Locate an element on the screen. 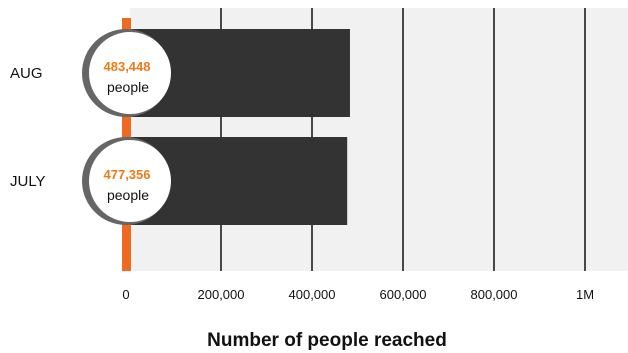 This screenshot has height=353, width=628. category-label-aug: AUG is located at coordinates (26, 73).